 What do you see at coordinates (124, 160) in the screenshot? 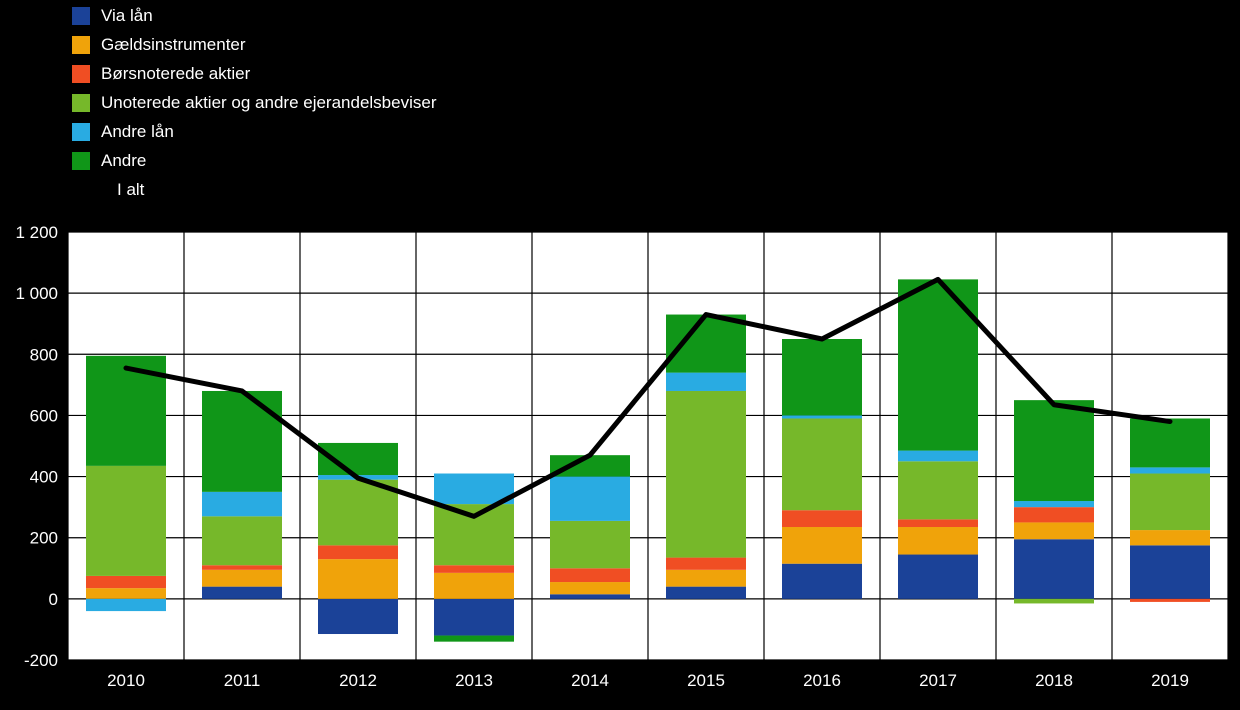
I see `legend-label: Andre` at bounding box center [124, 160].